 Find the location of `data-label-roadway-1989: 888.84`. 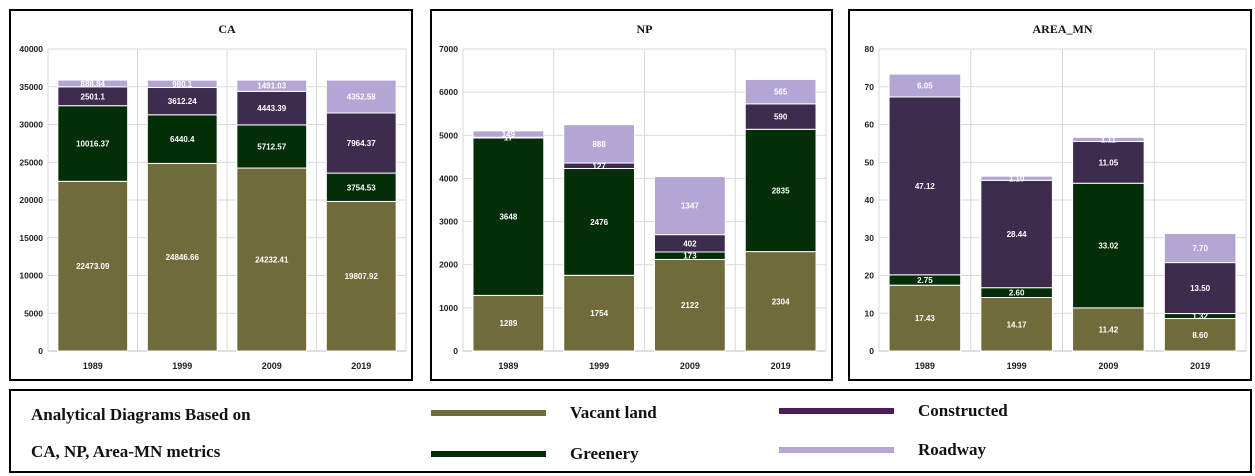

data-label-roadway-1989: 888.84 is located at coordinates (93, 83).